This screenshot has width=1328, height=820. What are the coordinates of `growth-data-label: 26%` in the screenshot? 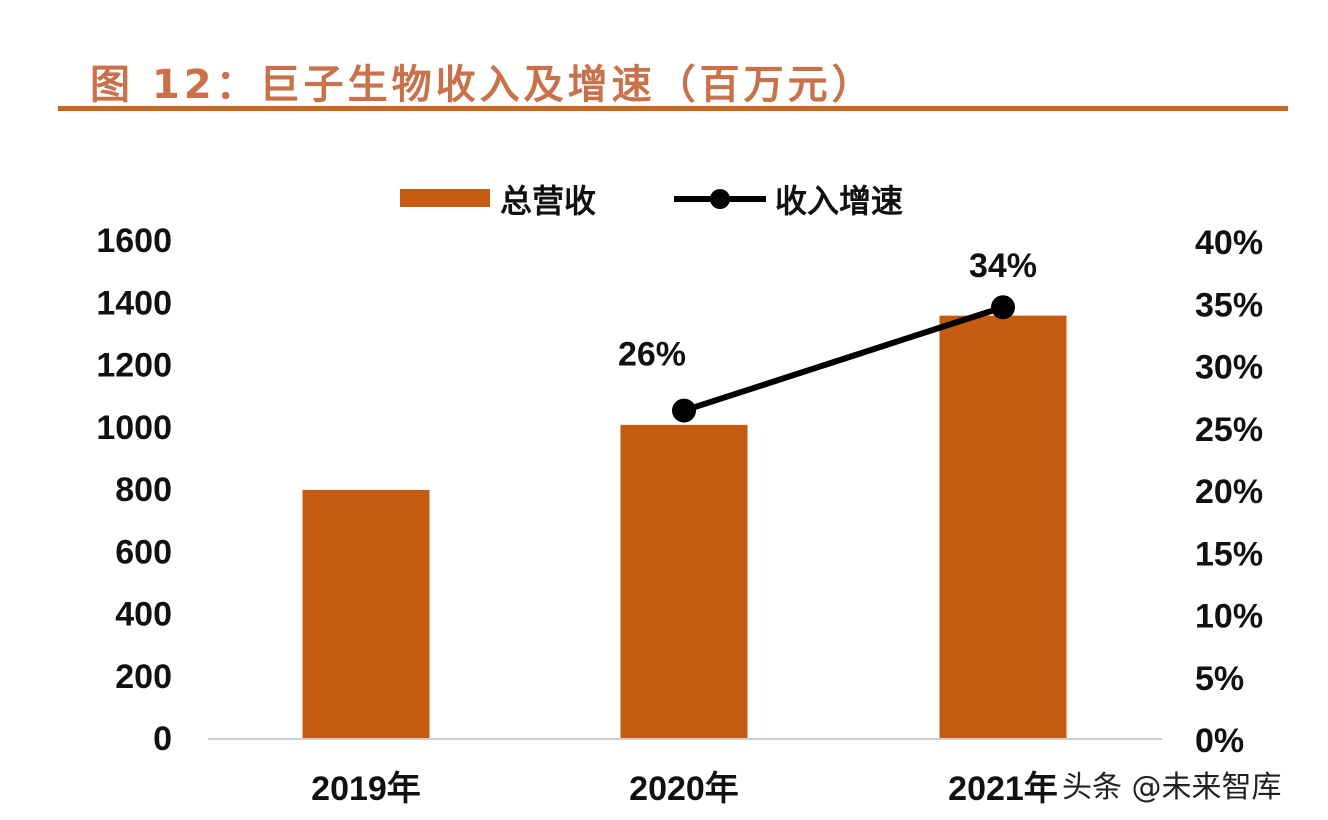 It's located at (652, 355).